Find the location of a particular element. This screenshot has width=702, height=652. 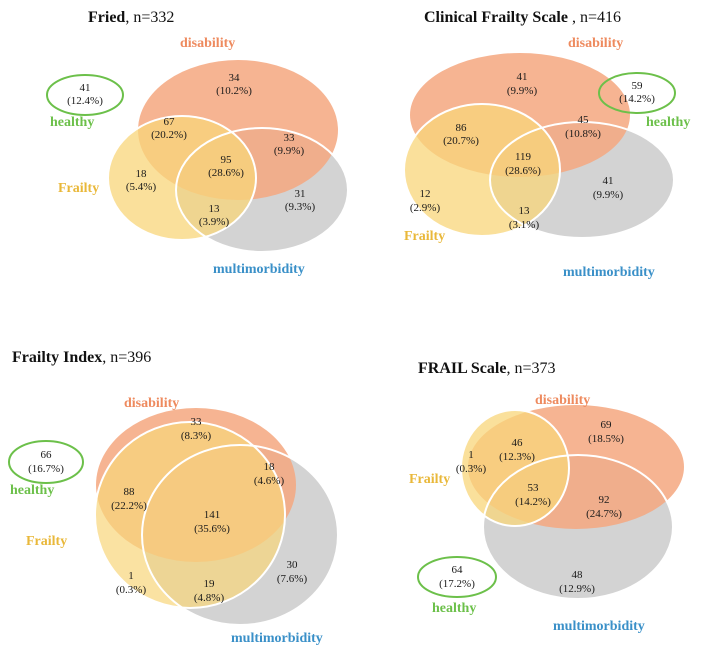

svg-text: 86 is located at coordinates (462, 128).